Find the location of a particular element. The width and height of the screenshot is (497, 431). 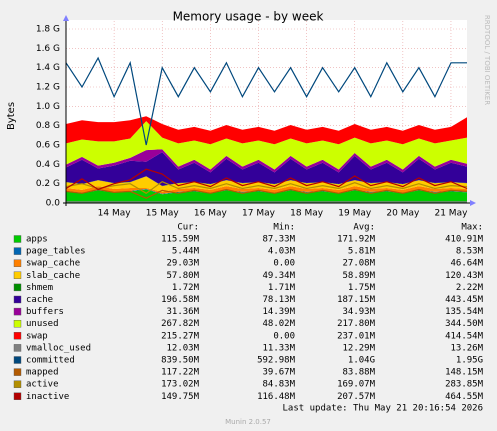

legend-value: 187.15M is located at coordinates (356, 300).